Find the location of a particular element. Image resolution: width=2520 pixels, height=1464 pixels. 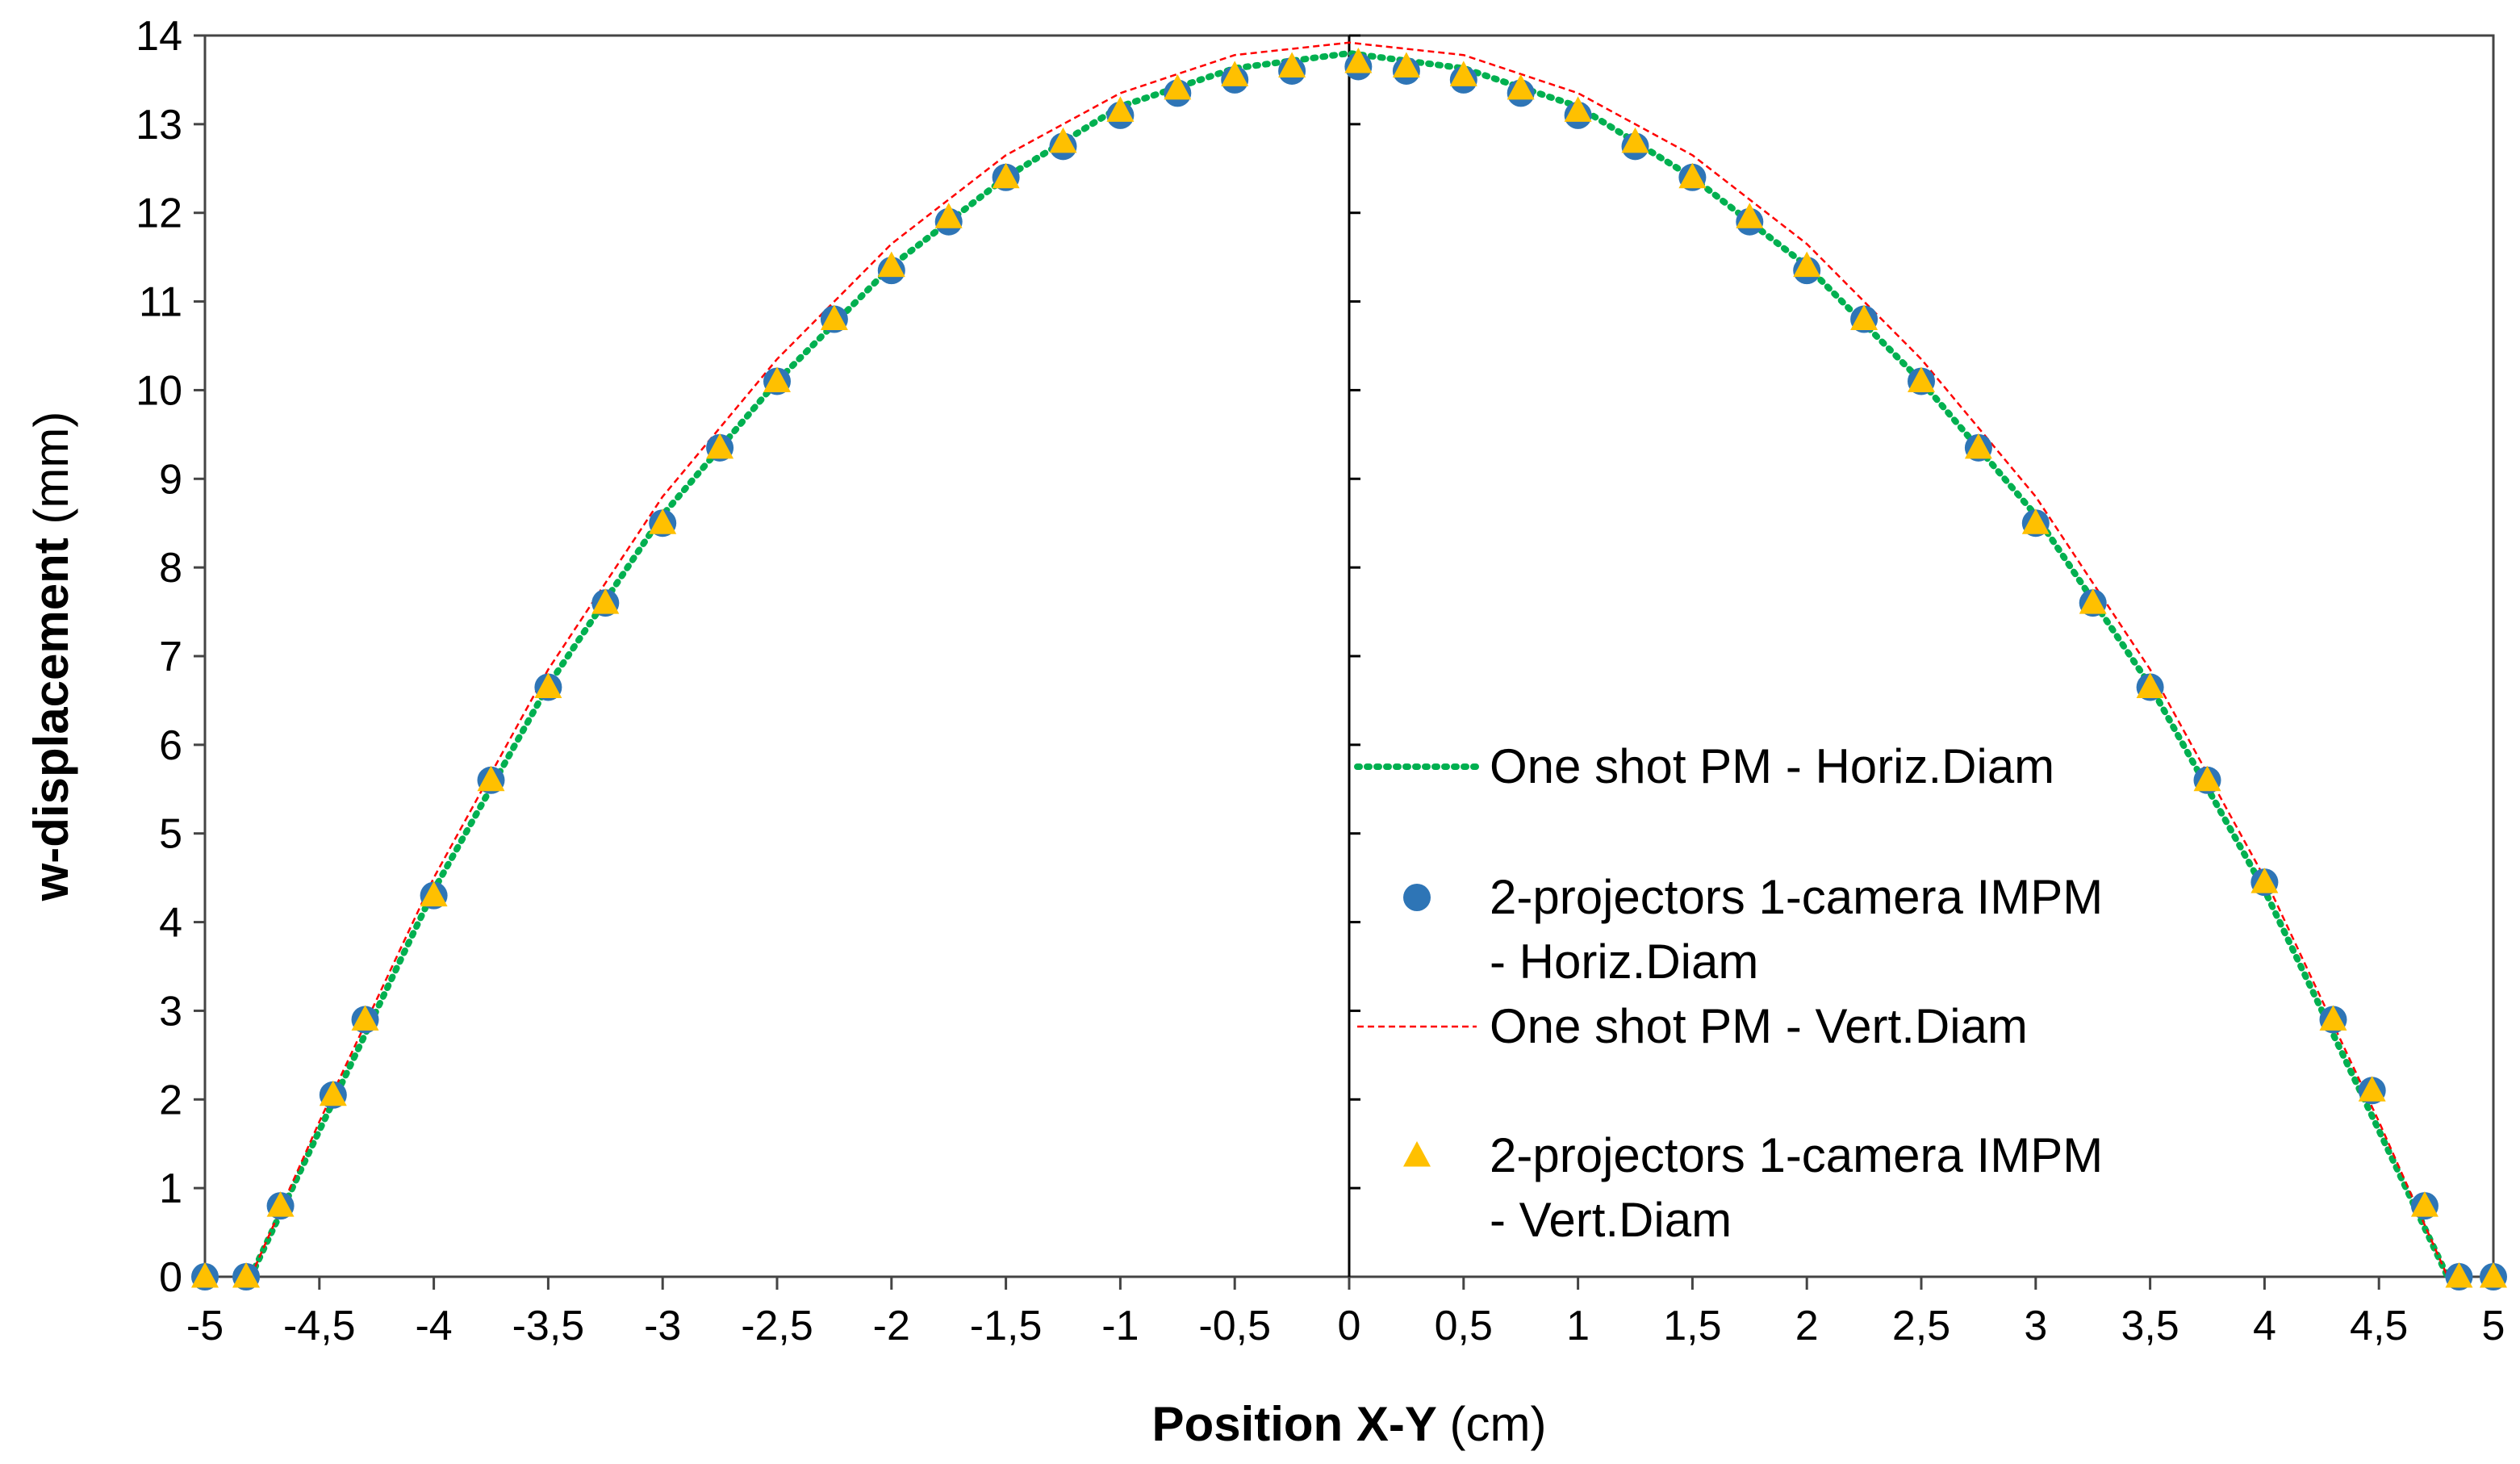

x-axis-title: Position X-Y (cm) is located at coordinates (1350, 1424).